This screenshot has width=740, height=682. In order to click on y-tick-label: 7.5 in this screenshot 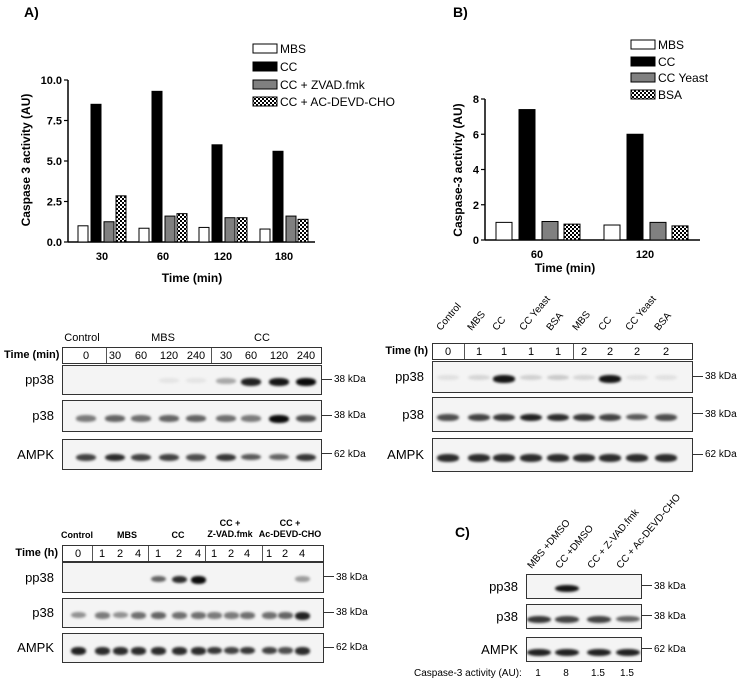, I will do `click(54, 122)`.